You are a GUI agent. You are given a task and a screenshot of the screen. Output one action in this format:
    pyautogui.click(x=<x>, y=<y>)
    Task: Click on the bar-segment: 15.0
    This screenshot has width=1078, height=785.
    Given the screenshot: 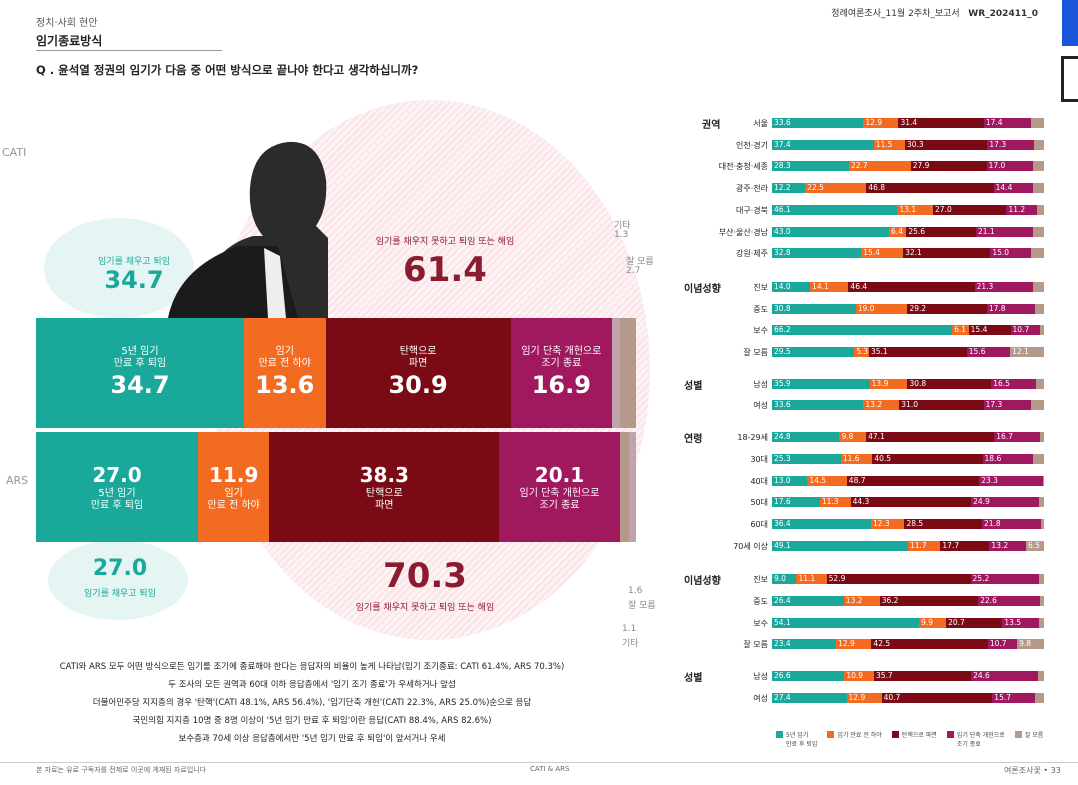 What is the action you would take?
    pyautogui.click(x=1011, y=253)
    